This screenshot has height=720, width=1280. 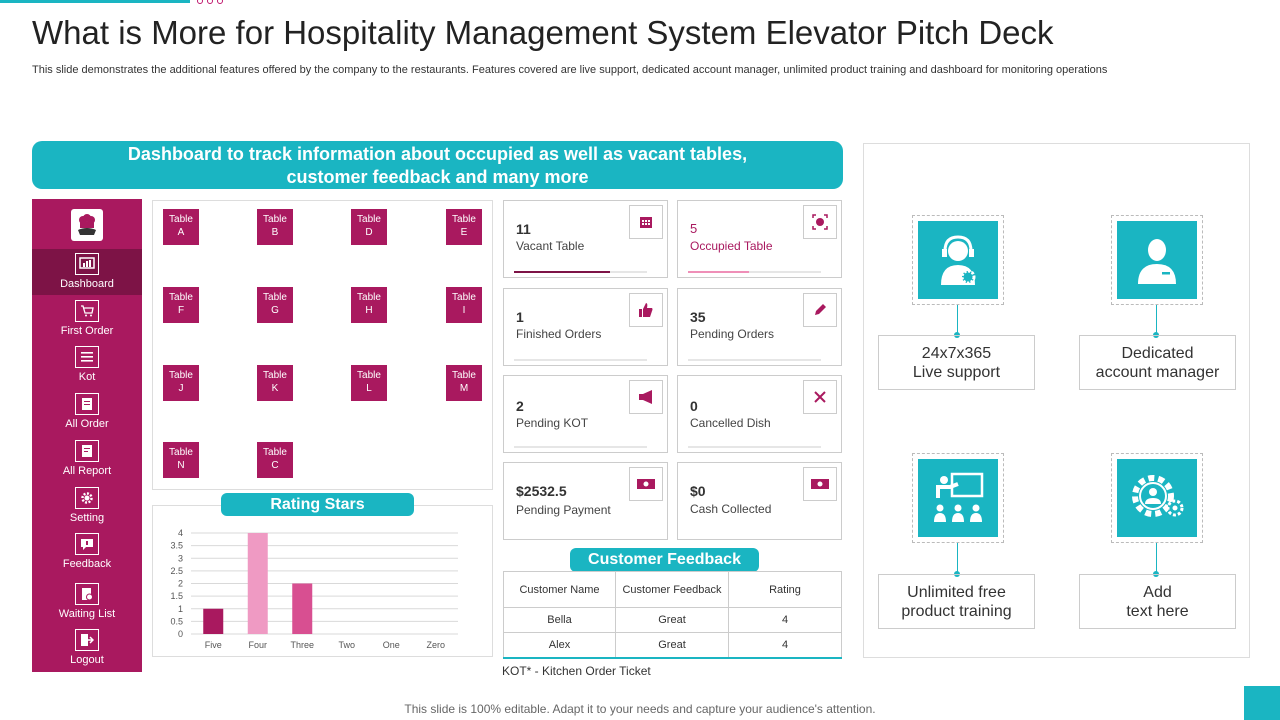 What do you see at coordinates (958, 260) in the screenshot?
I see `support-agent-icon` at bounding box center [958, 260].